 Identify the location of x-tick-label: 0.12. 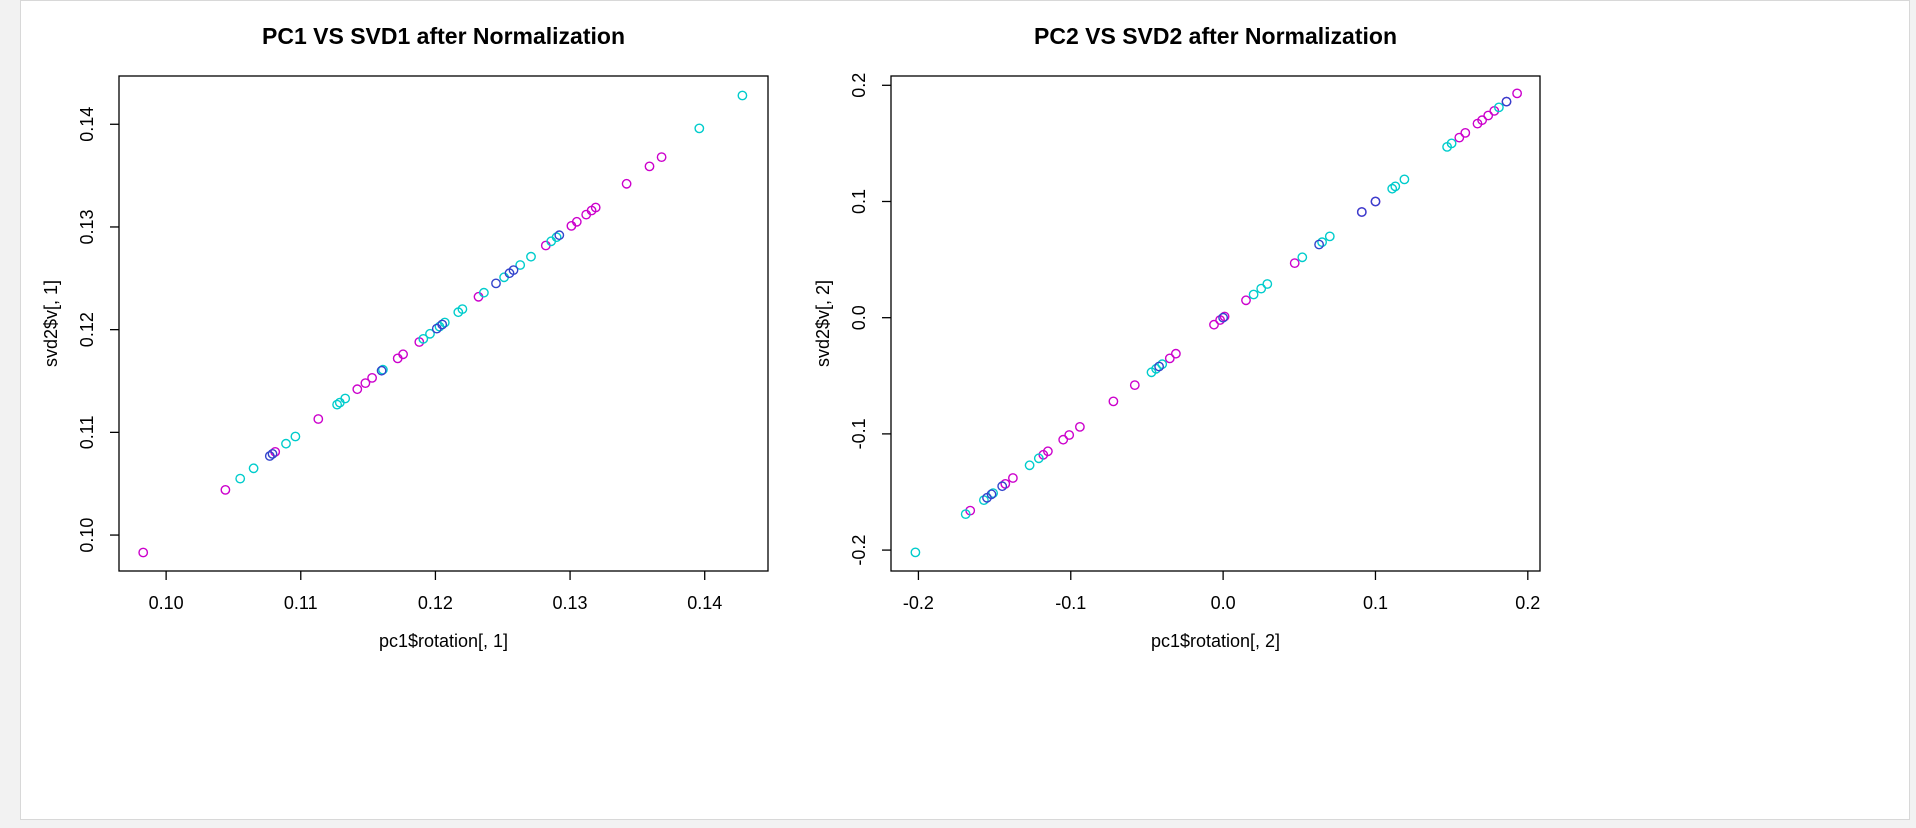
(435, 603).